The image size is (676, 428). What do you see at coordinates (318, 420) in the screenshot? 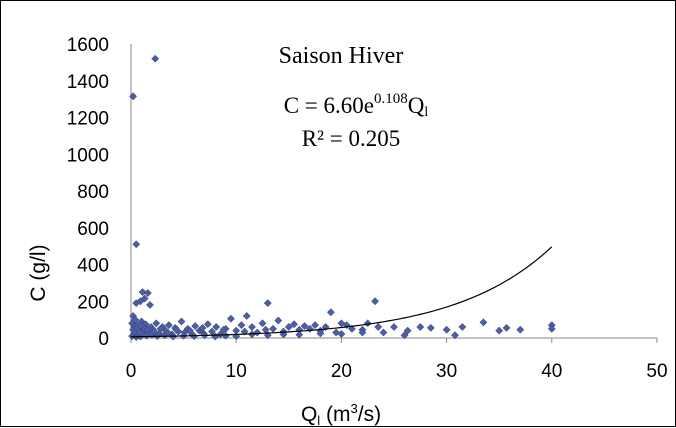
I see `x-title-sub: l` at bounding box center [318, 420].